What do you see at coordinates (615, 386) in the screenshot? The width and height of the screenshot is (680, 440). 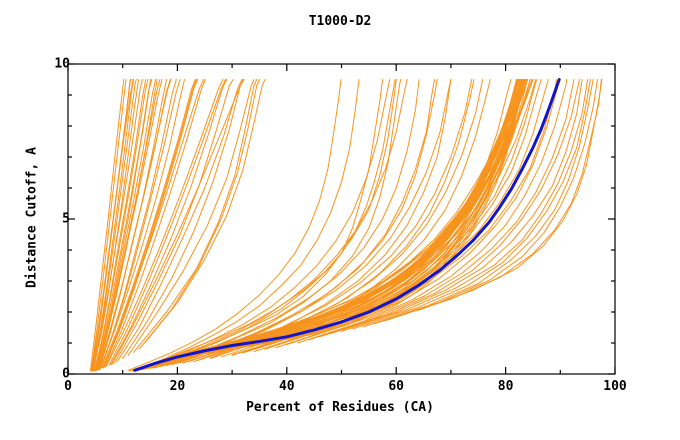 I see `x-tick-label: 100` at bounding box center [615, 386].